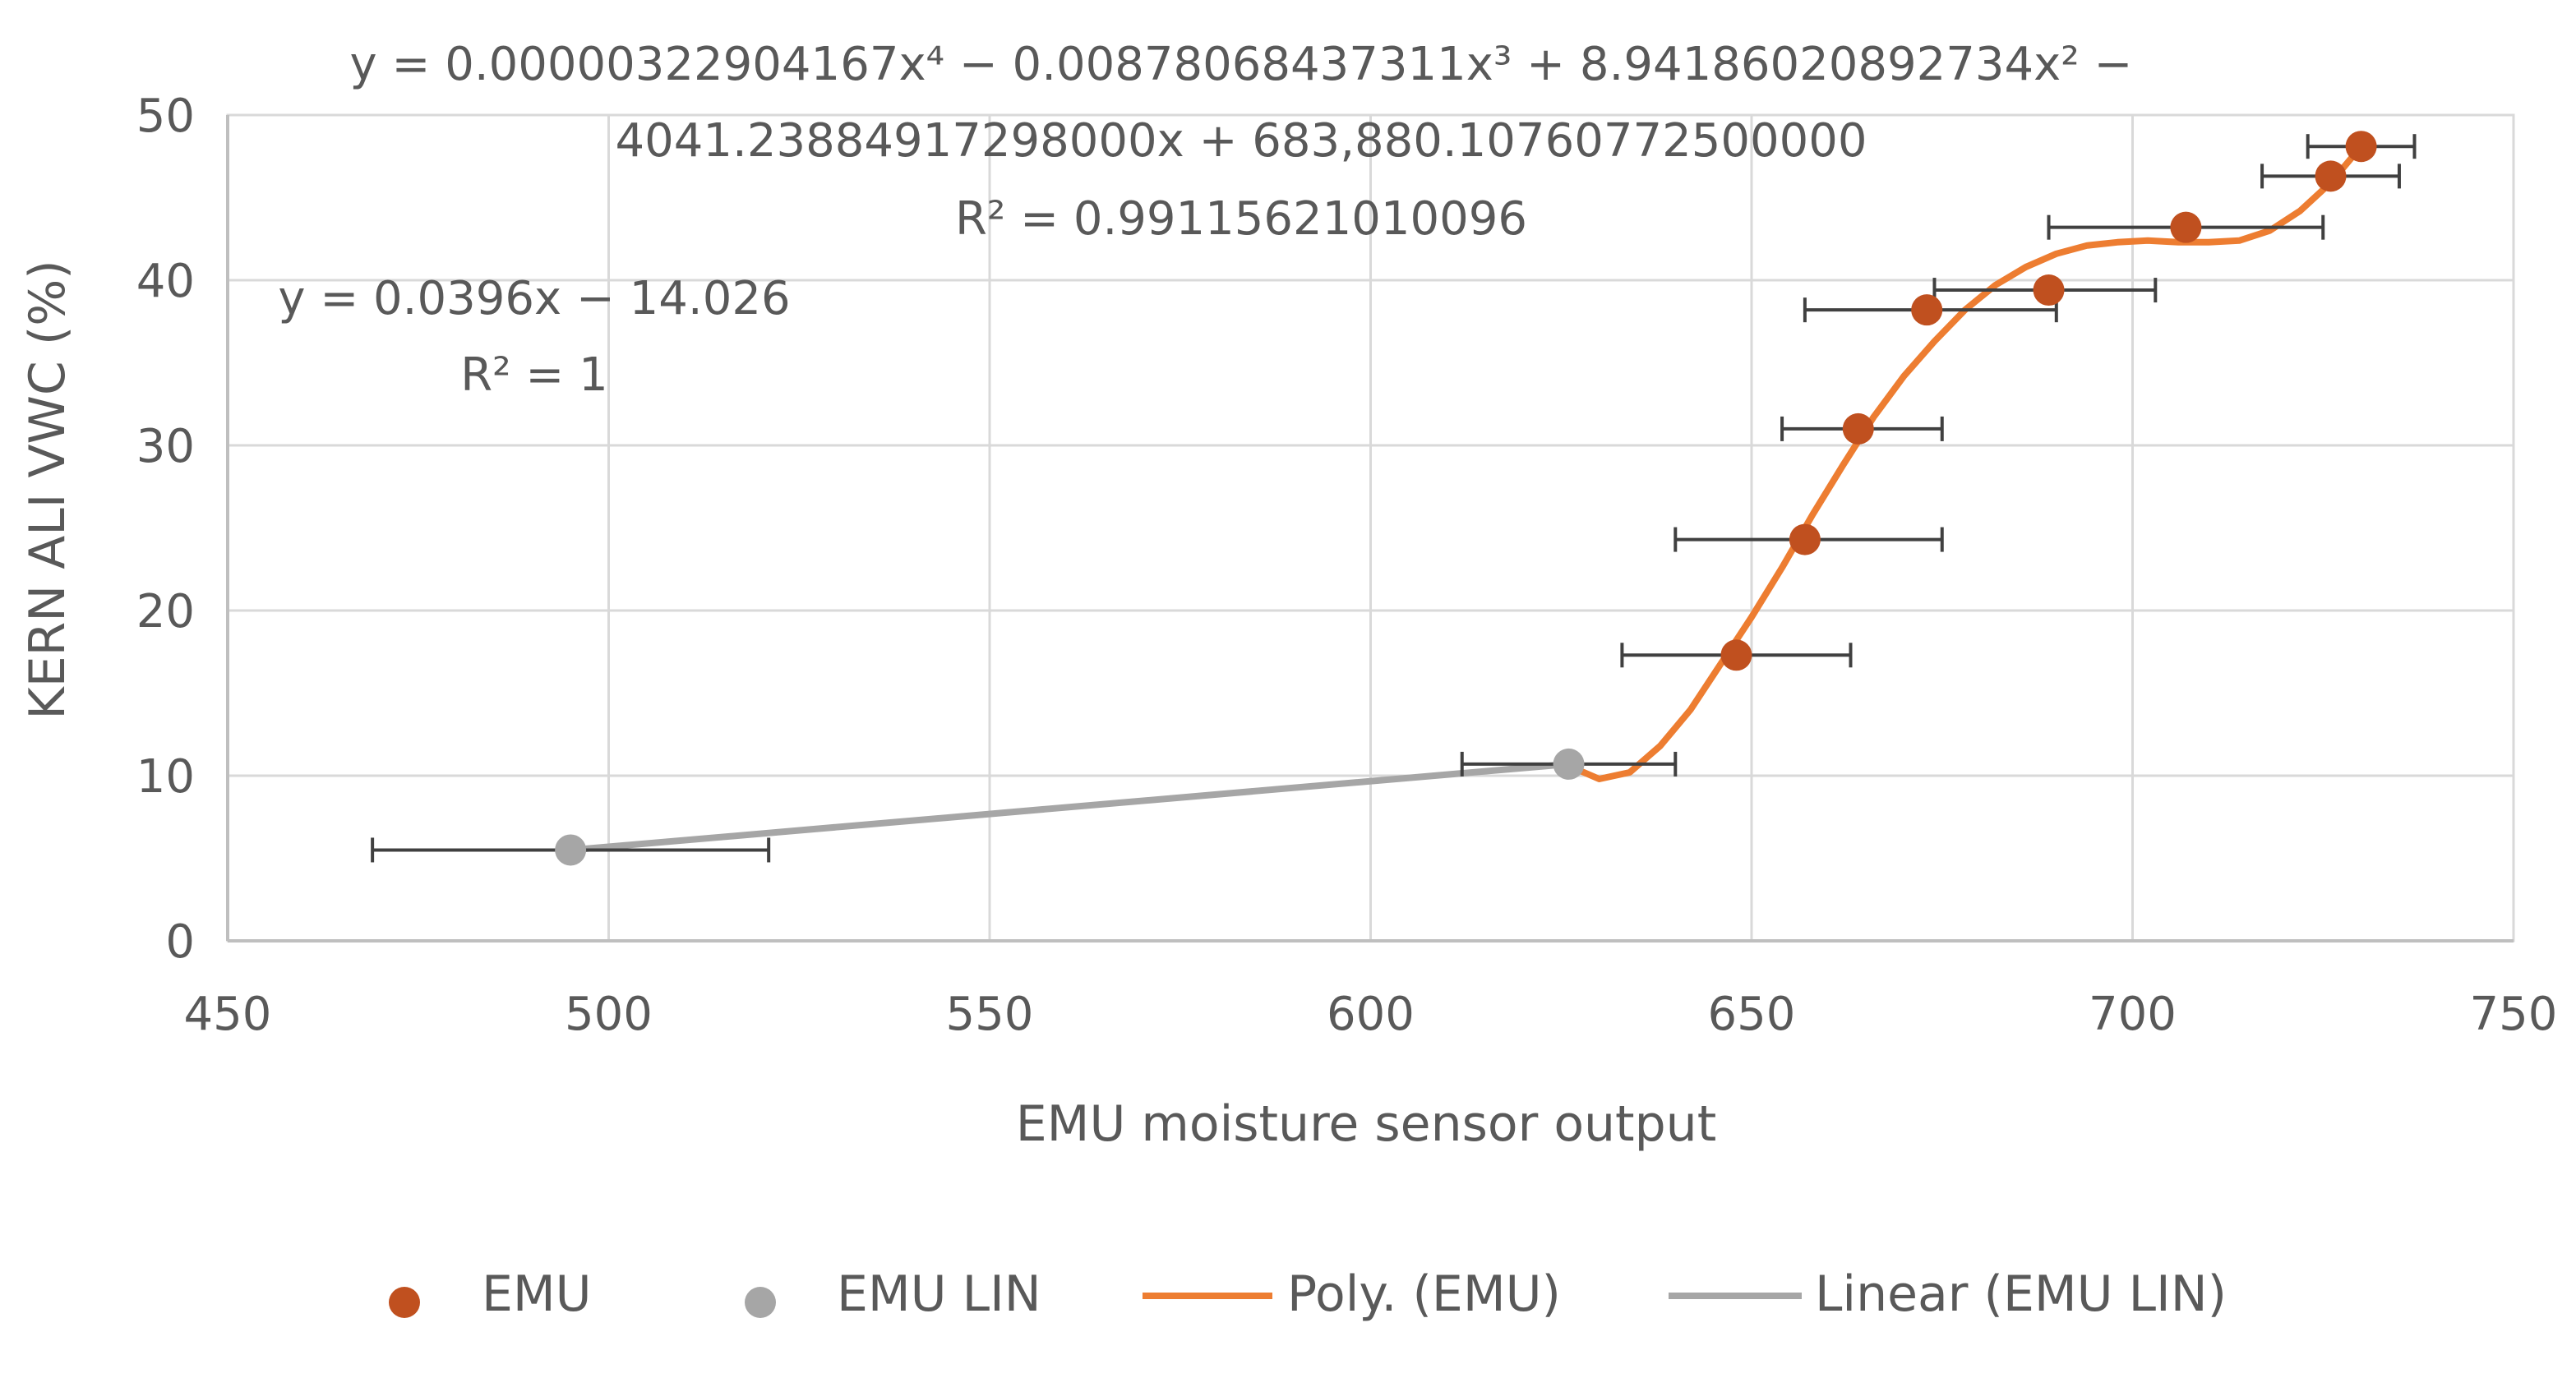  Describe the element at coordinates (1371, 1015) in the screenshot. I see `x-tick-label: 600` at that location.